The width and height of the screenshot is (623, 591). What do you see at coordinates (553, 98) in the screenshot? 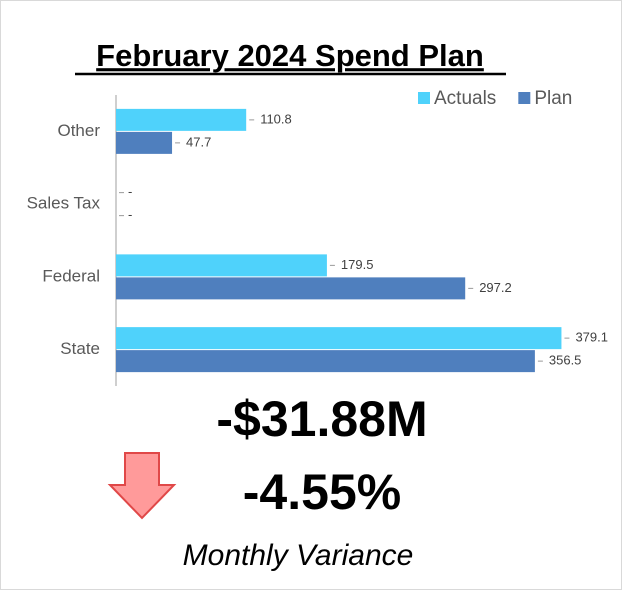
I see `legend-label: Plan` at bounding box center [553, 98].